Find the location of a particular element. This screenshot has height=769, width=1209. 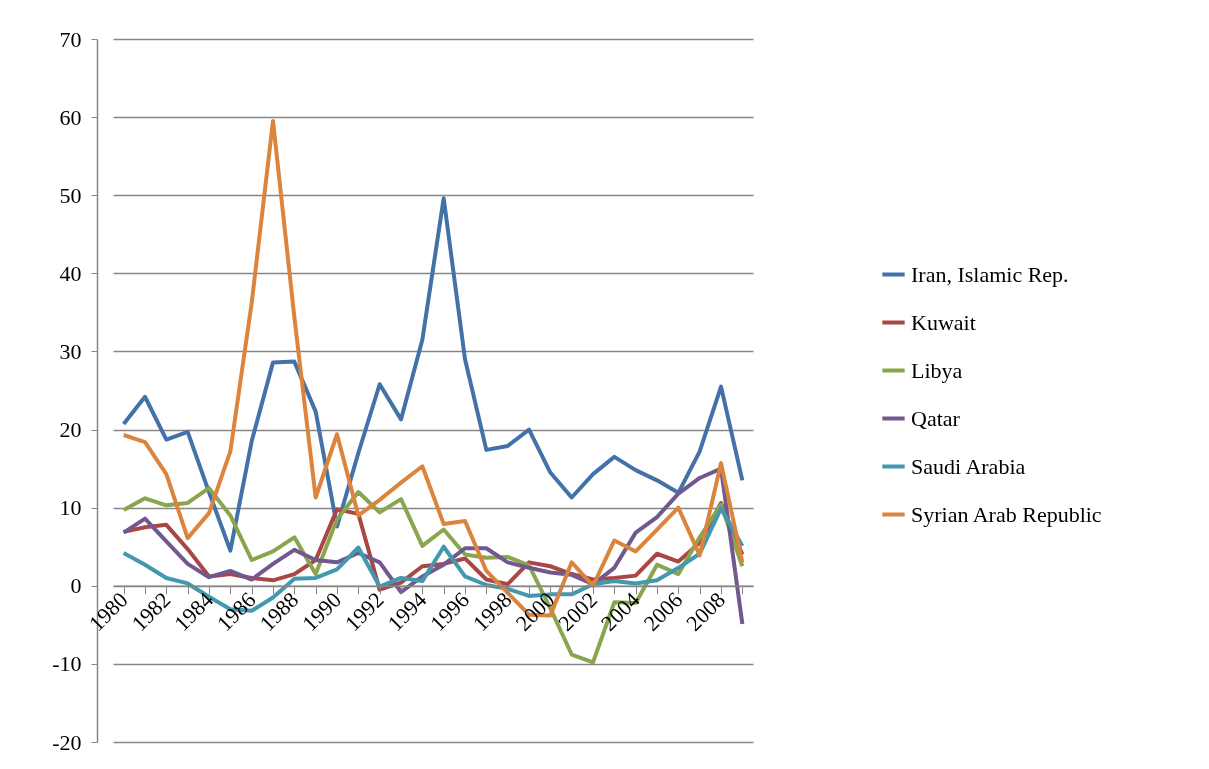

y-tick-label: 20 is located at coordinates (70, 430).